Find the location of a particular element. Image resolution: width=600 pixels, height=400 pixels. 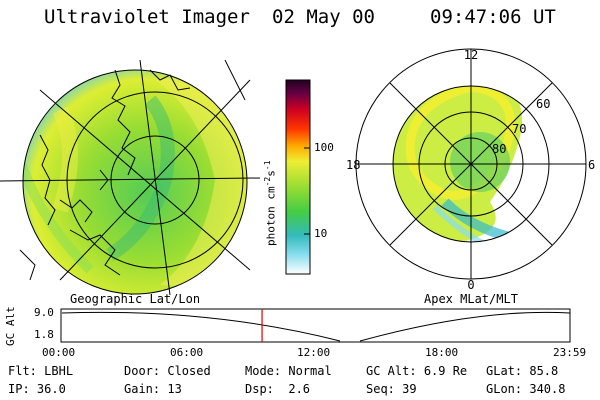

door-value: Closed is located at coordinates (189, 371).